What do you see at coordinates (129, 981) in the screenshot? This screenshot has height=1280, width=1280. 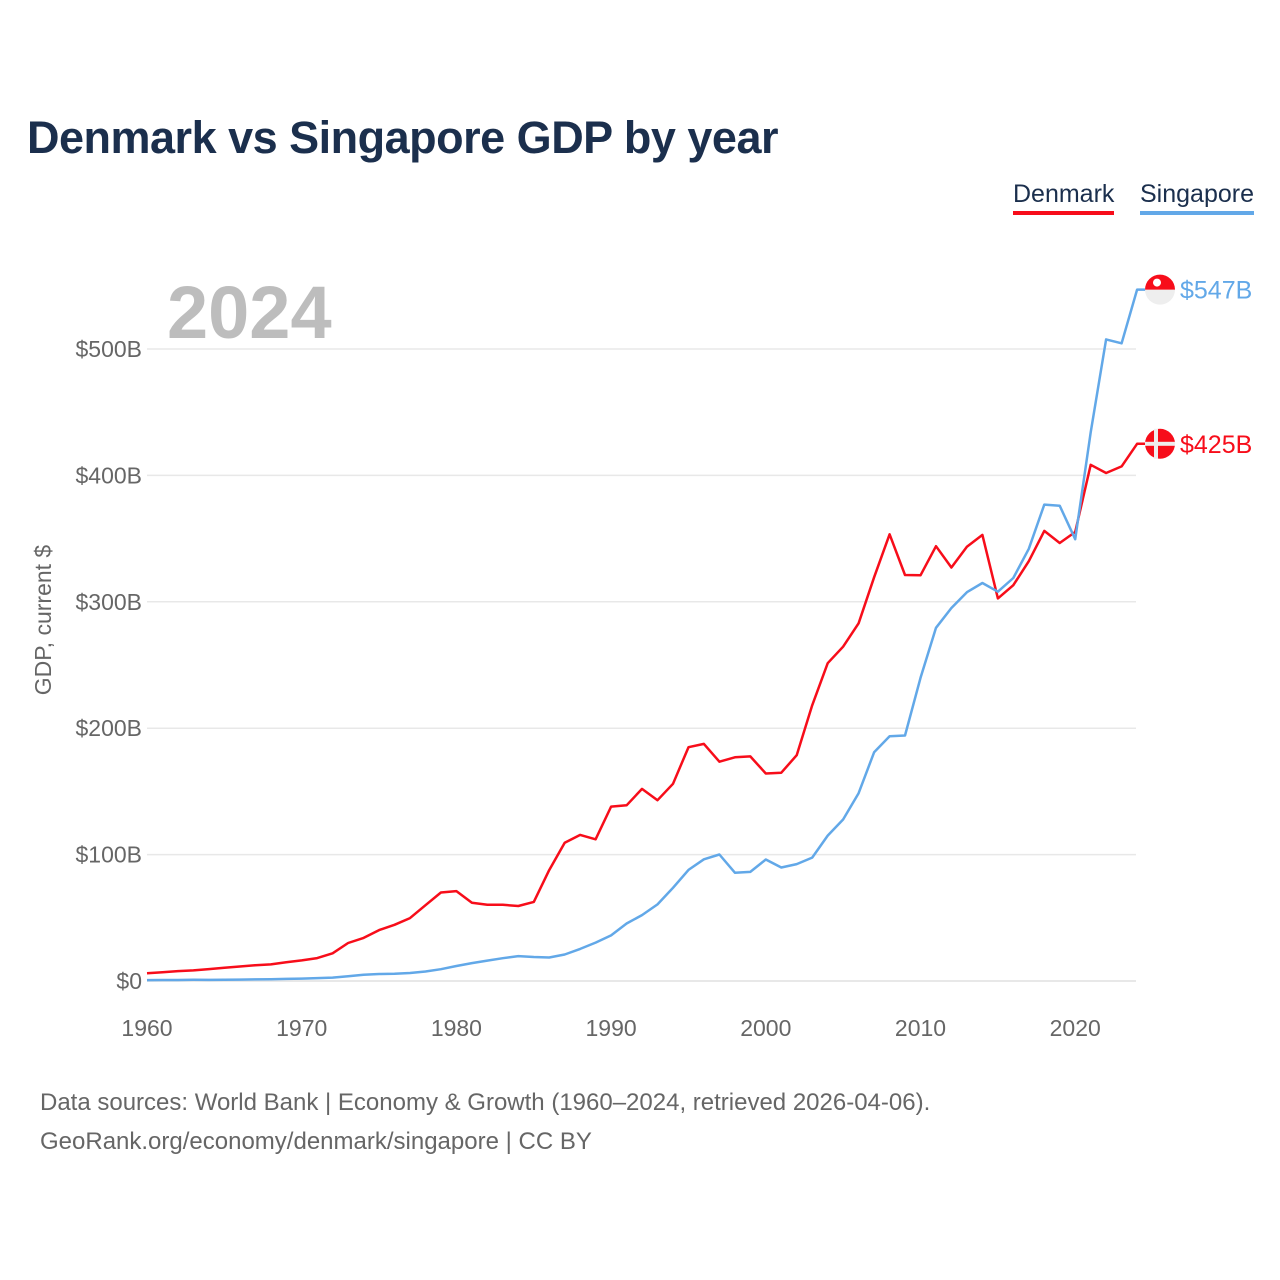 I see `y-tick-label: $0` at bounding box center [129, 981].